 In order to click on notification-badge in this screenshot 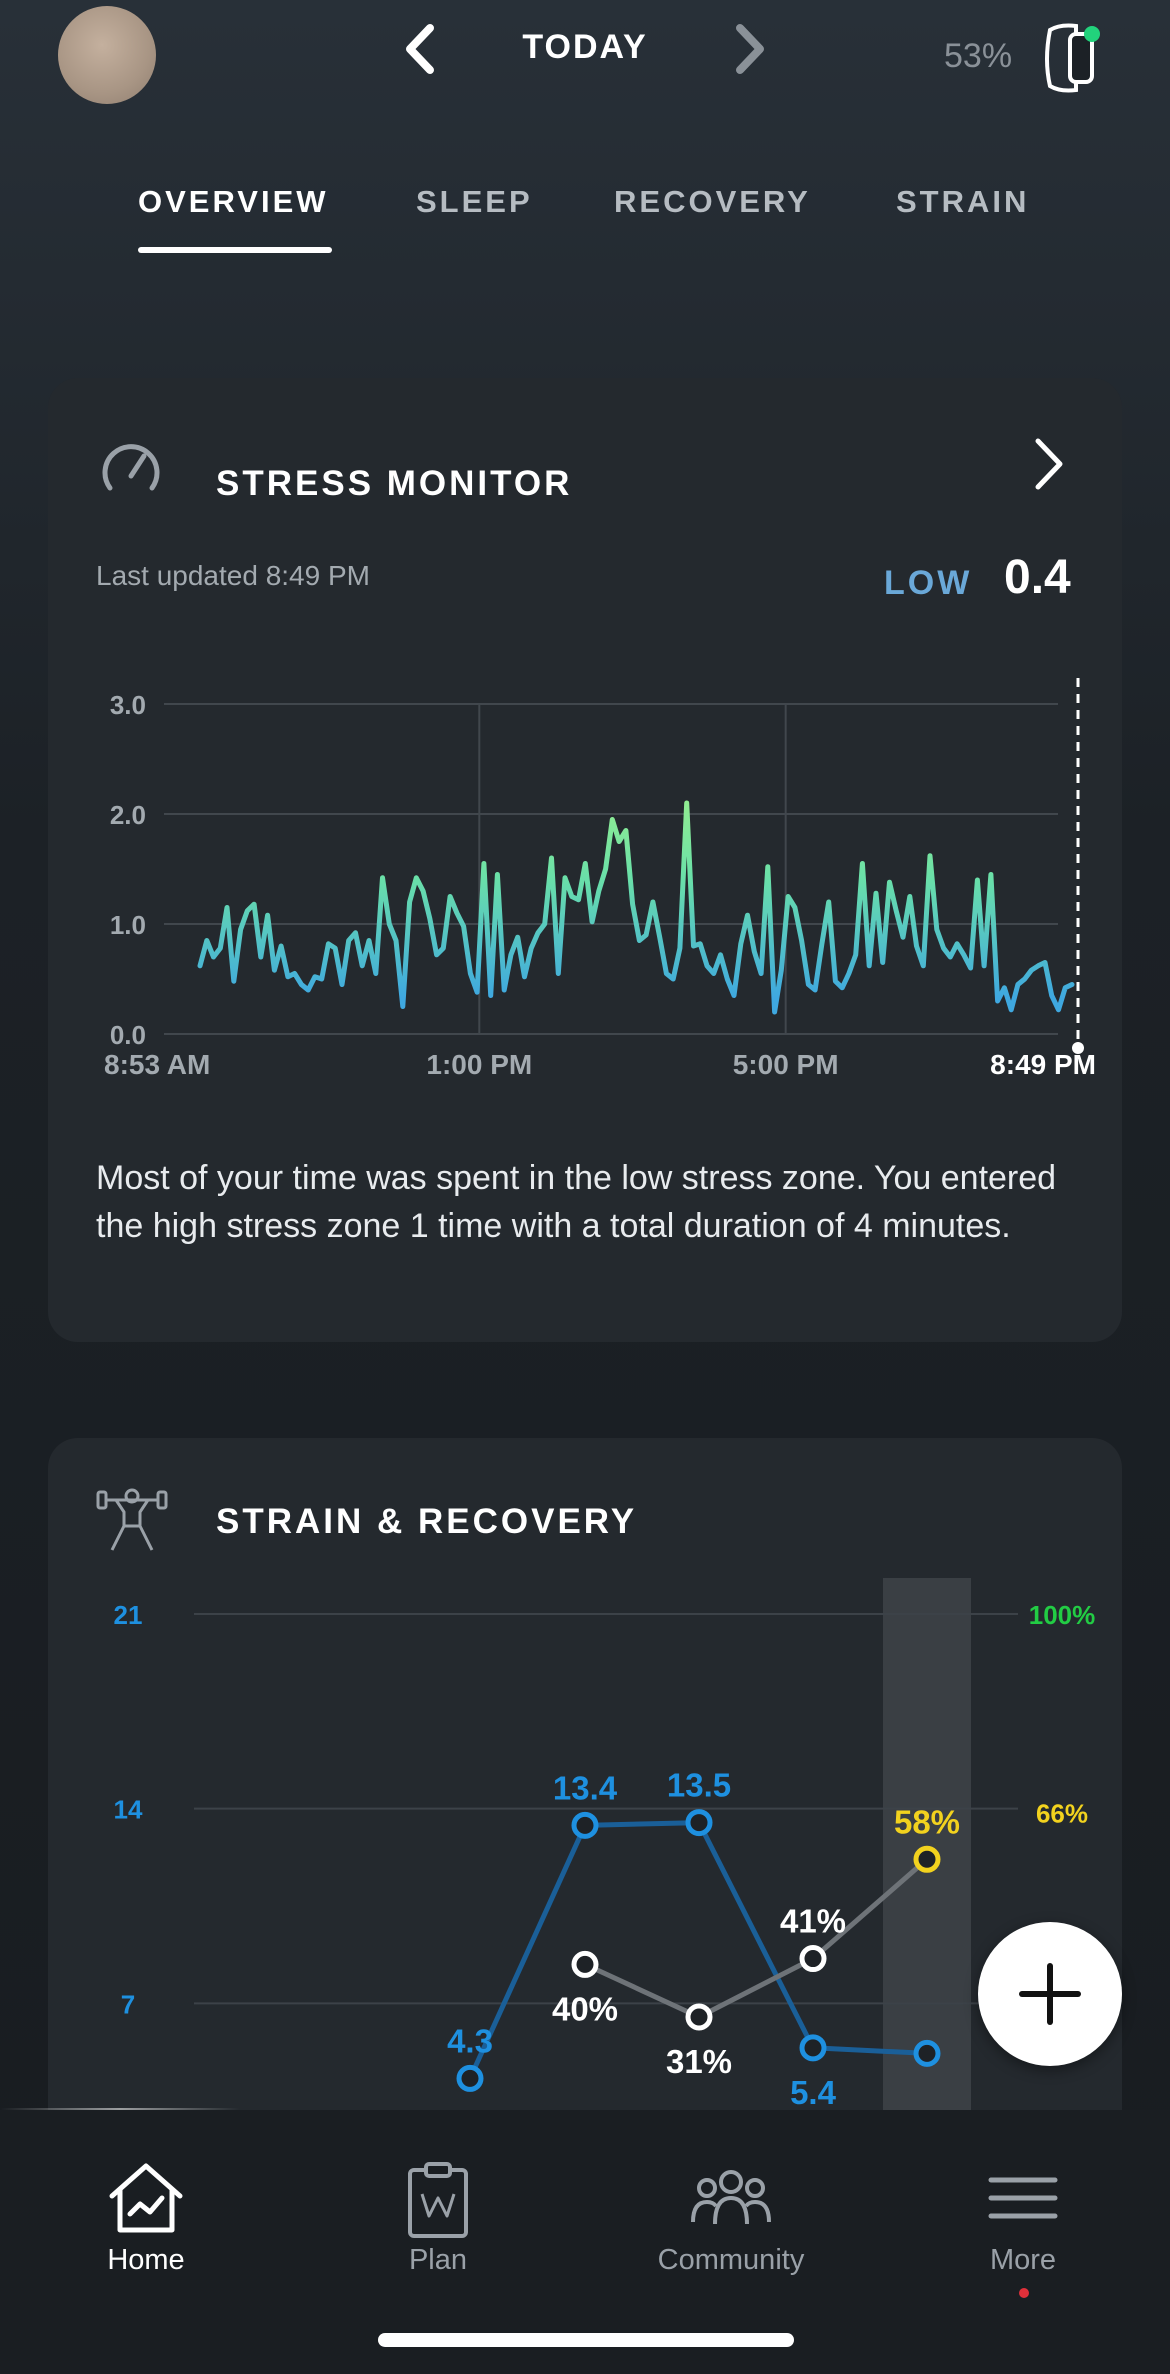, I will do `click(1024, 2293)`.